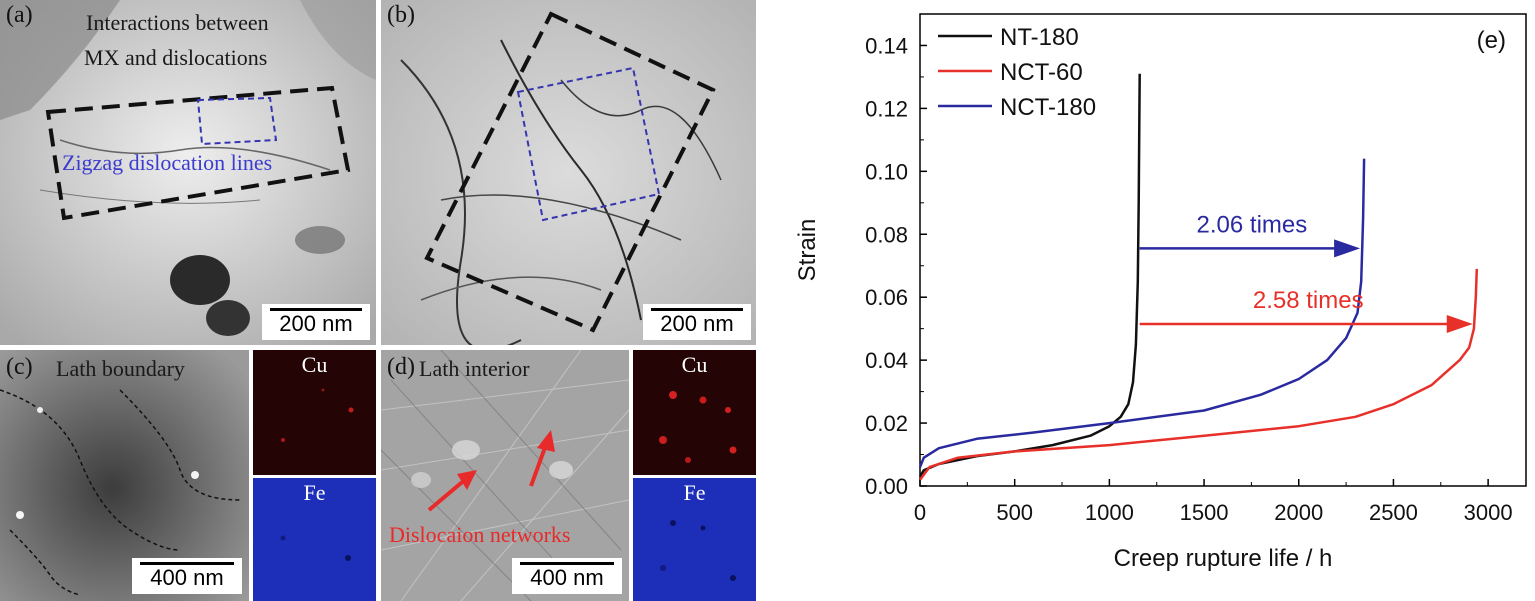 The image size is (1535, 601). What do you see at coordinates (314, 364) in the screenshot?
I see `panel-c-cu-label: Cu` at bounding box center [314, 364].